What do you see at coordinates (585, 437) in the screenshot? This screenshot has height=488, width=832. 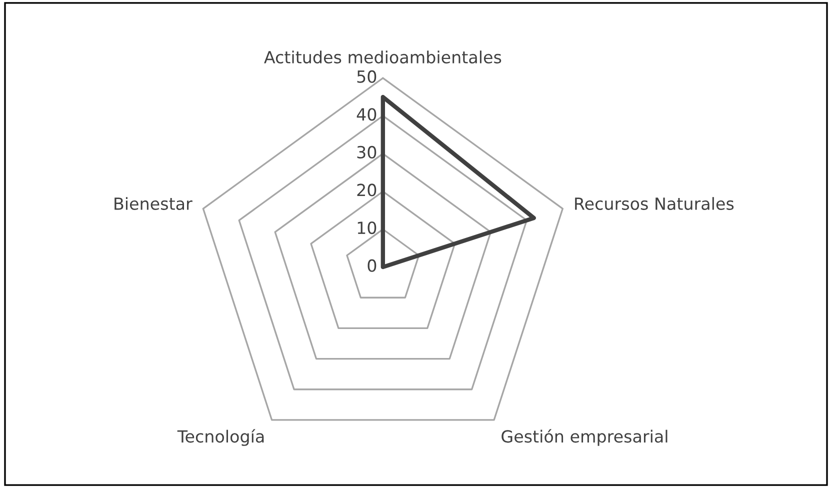 I see `spoke-label: Gestión empresarial` at bounding box center [585, 437].